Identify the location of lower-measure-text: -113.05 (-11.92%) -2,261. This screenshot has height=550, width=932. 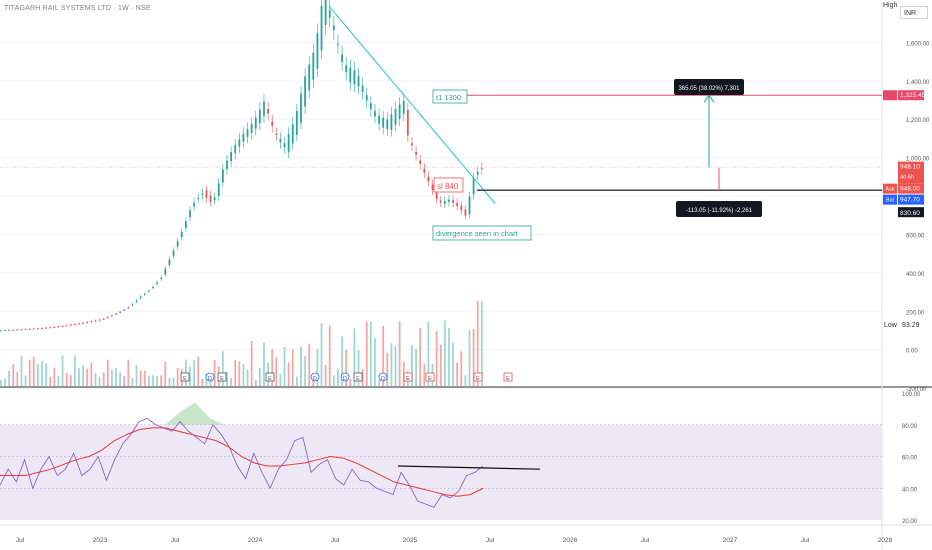
(719, 211).